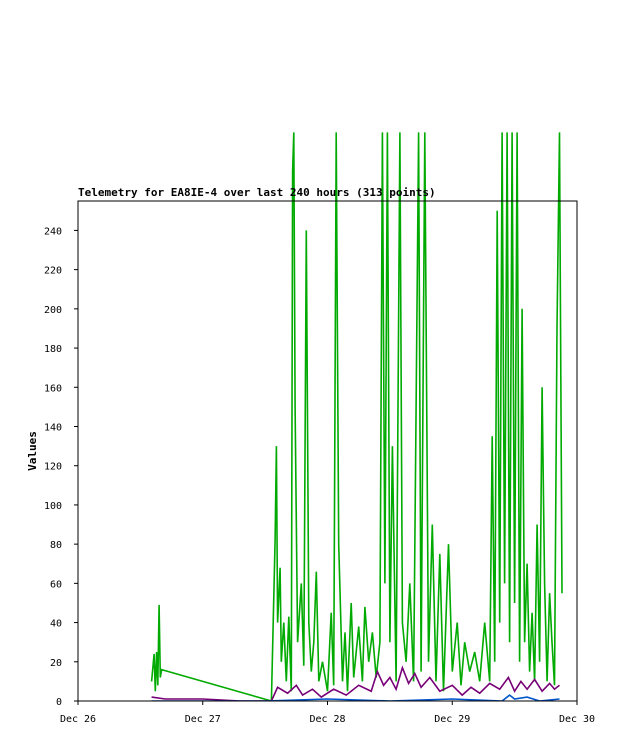 This screenshot has height=741, width=618. I want to click on y-tick-label: 200, so click(53, 310).